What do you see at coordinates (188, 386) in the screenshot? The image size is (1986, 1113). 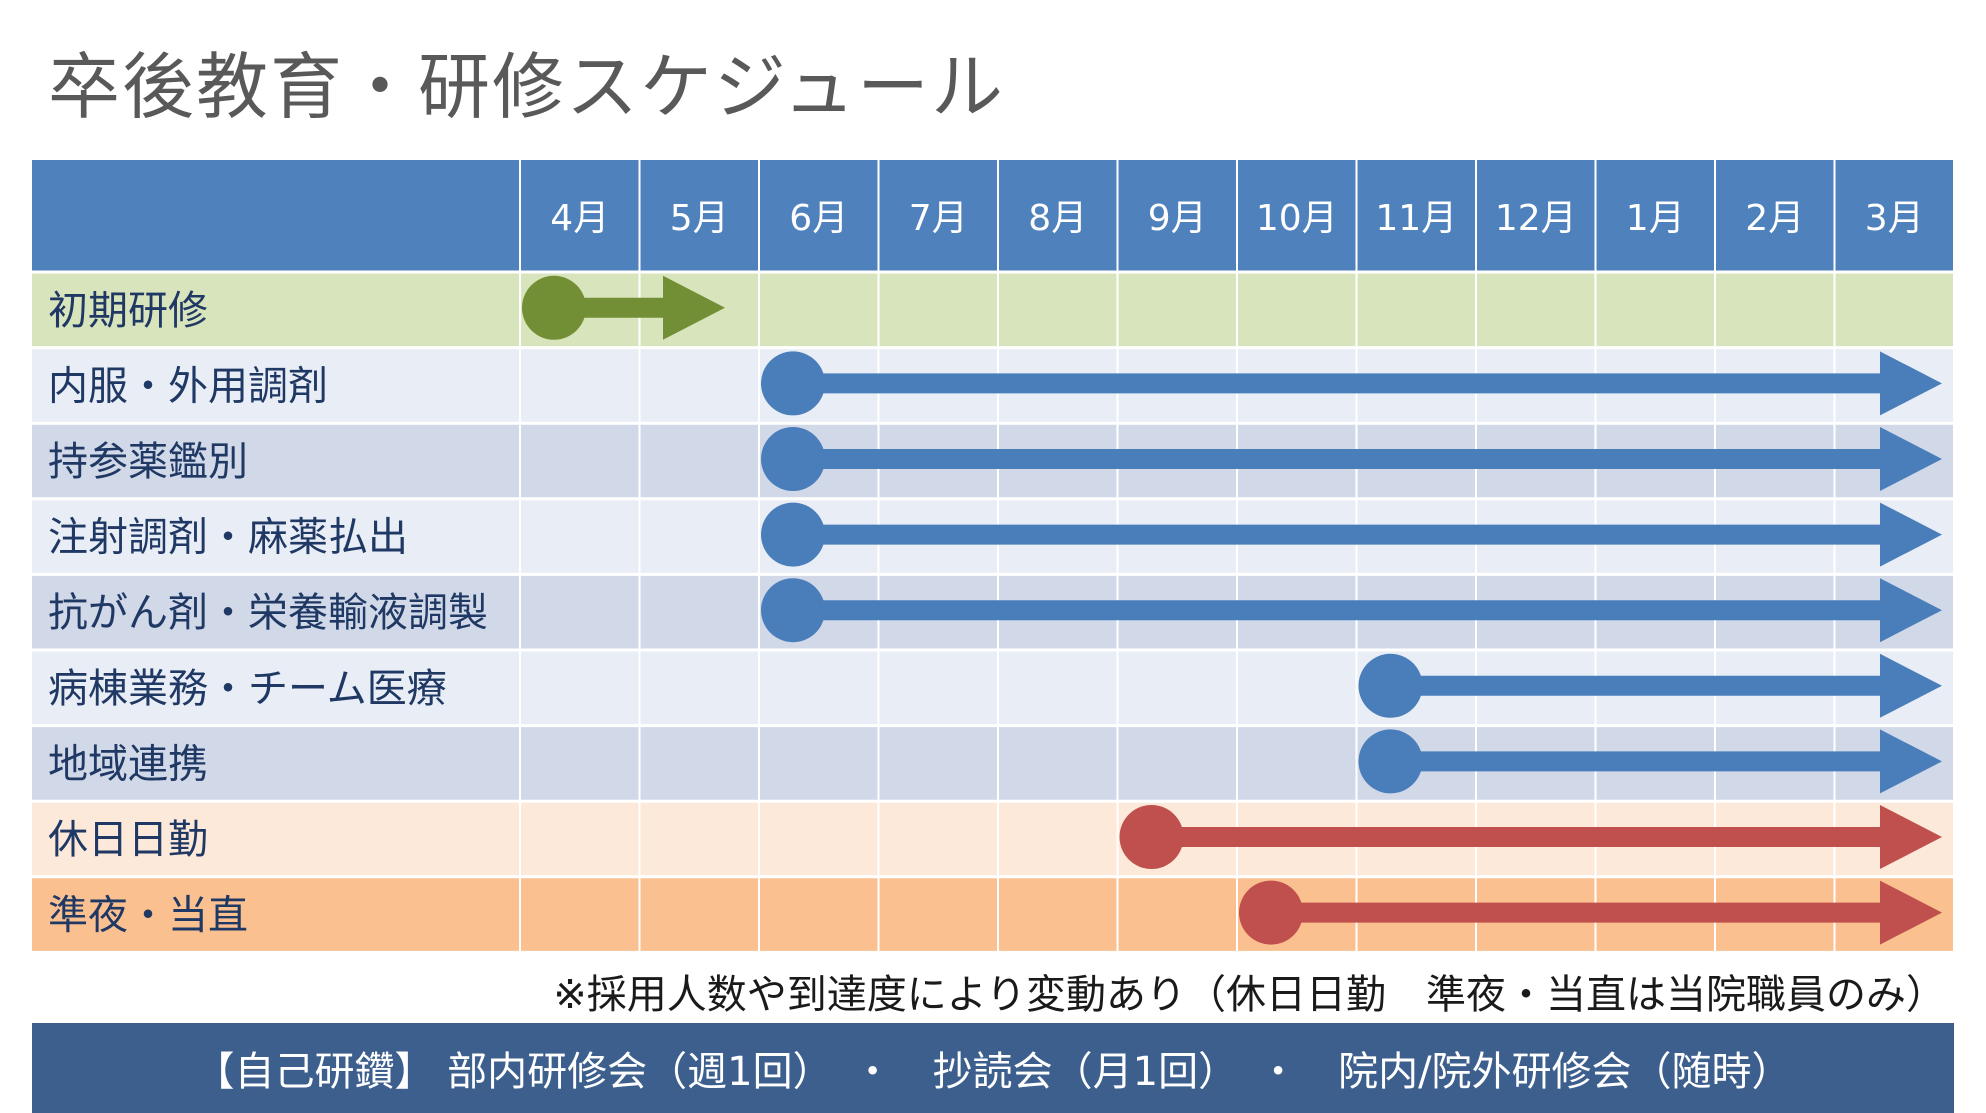 I see `row-label: 内服・外用調剤` at bounding box center [188, 386].